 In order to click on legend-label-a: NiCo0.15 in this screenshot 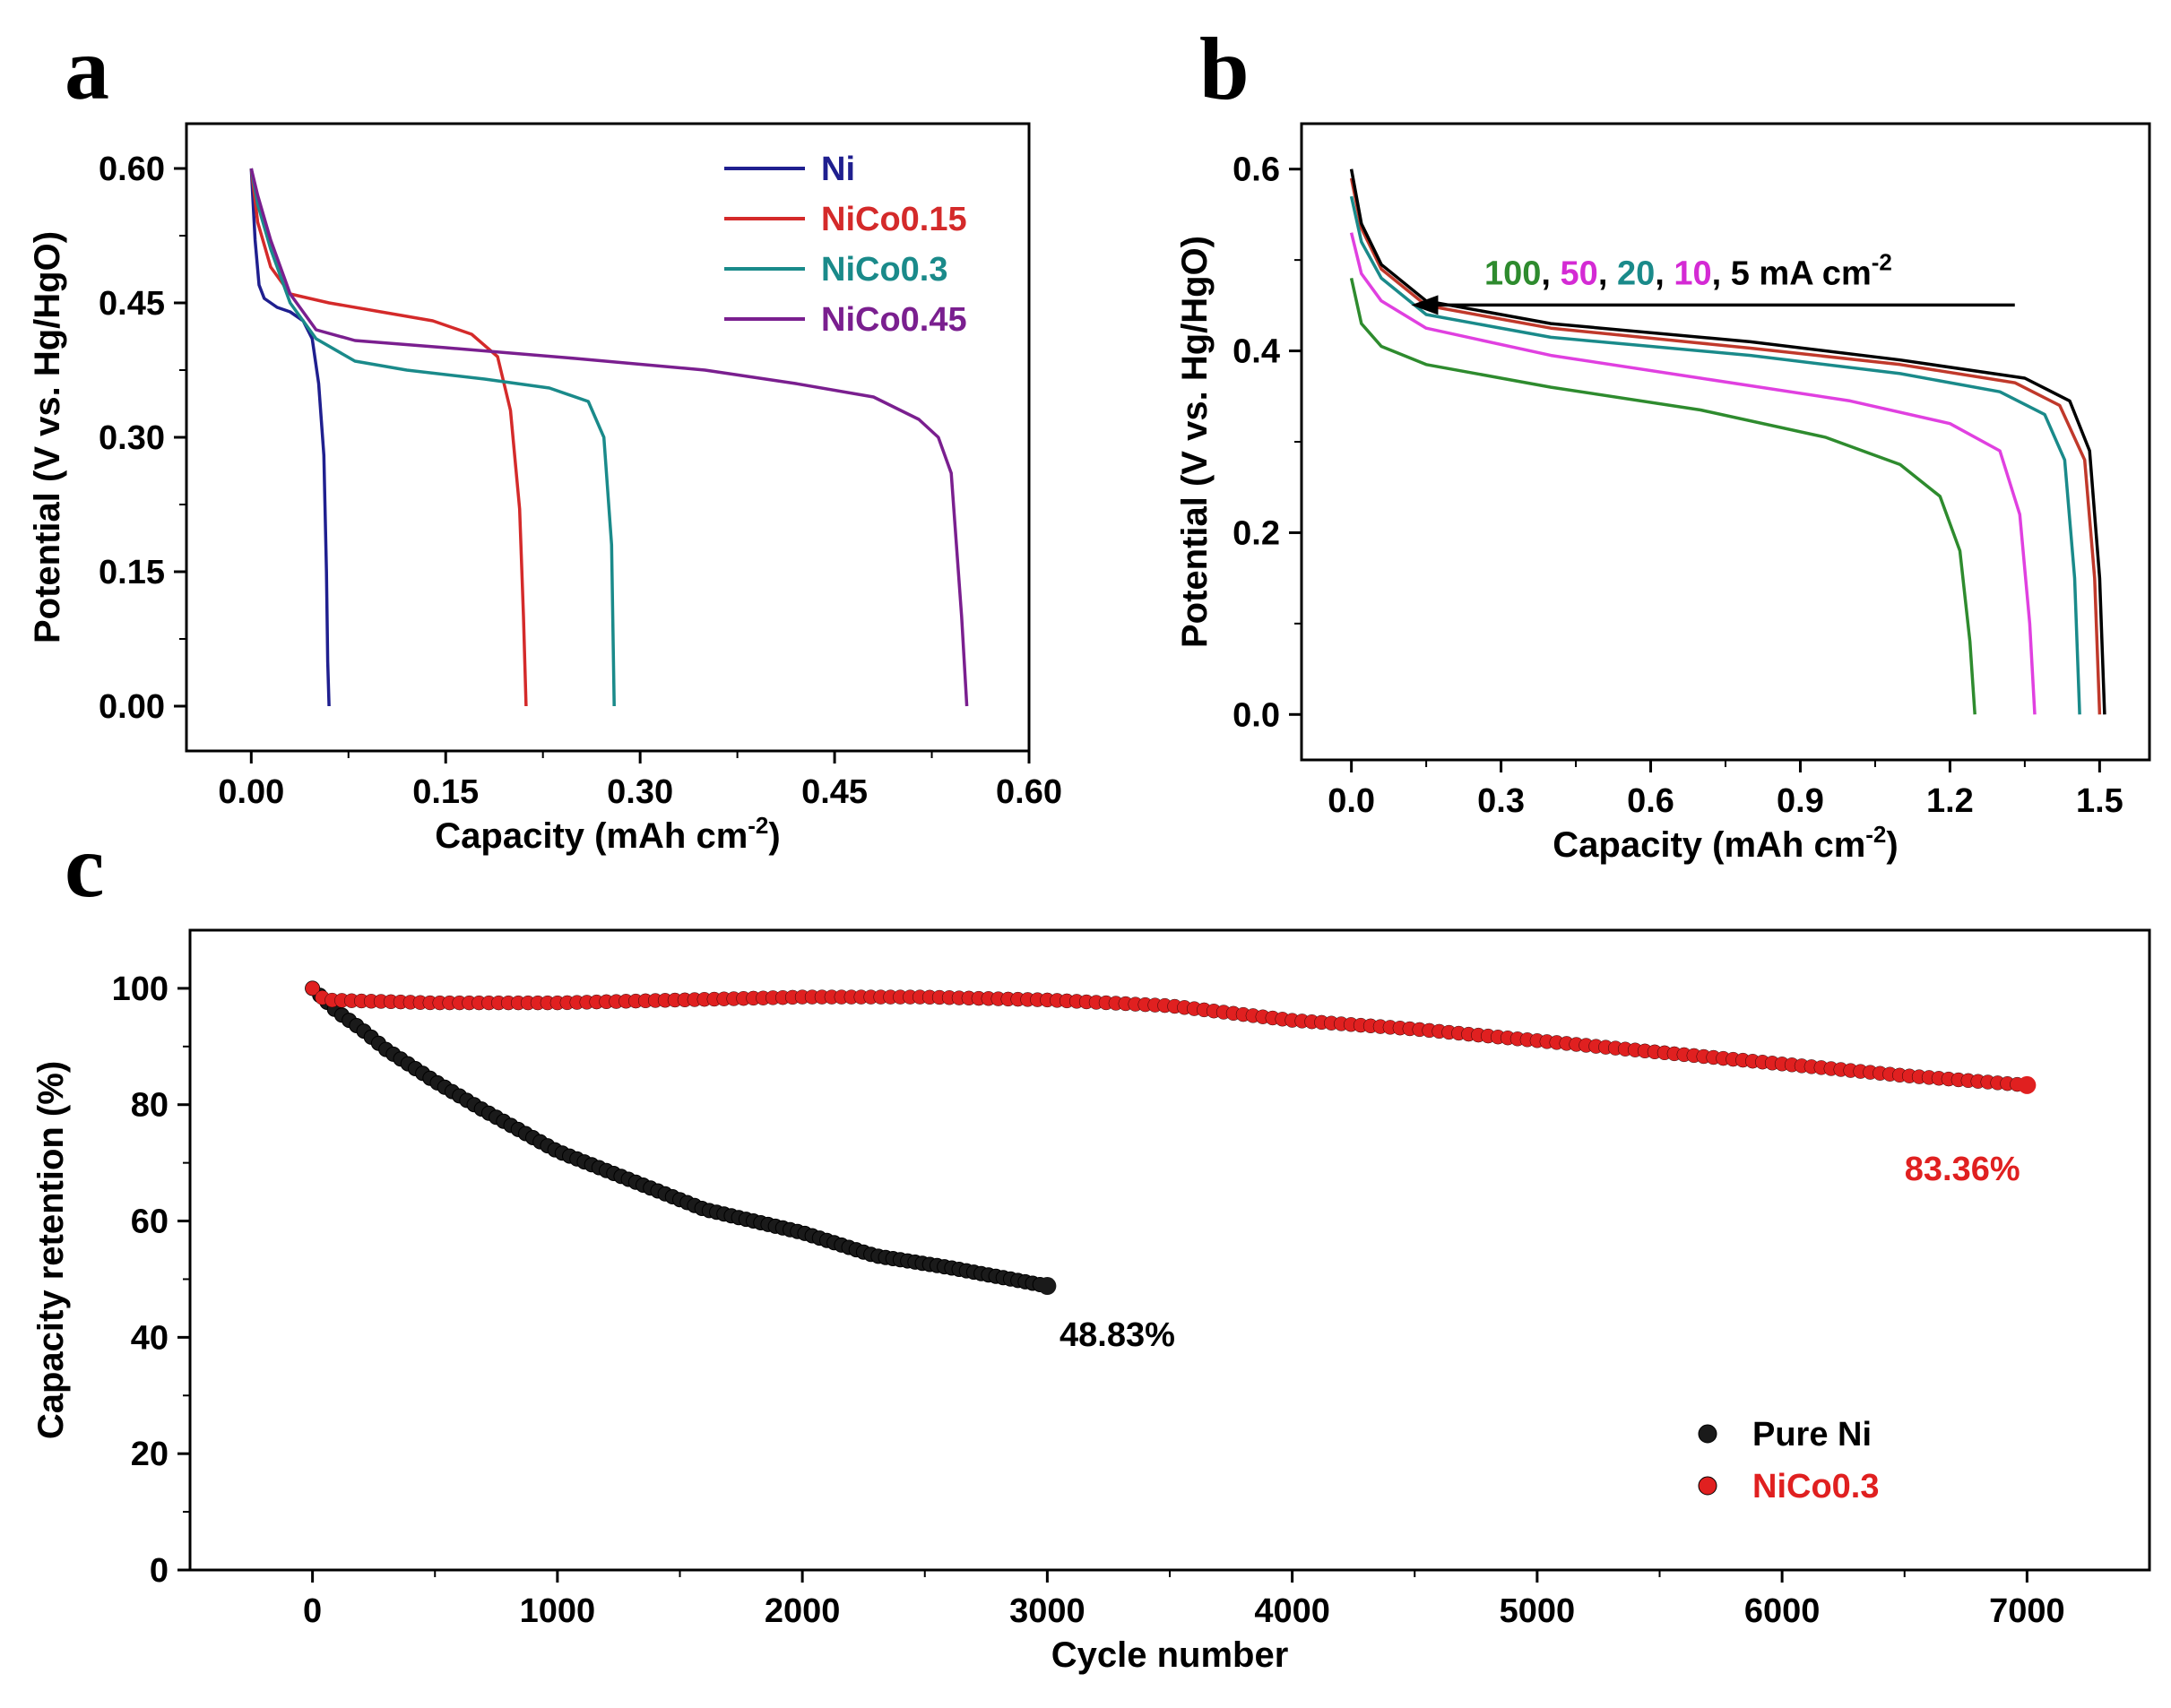, I will do `click(894, 219)`.